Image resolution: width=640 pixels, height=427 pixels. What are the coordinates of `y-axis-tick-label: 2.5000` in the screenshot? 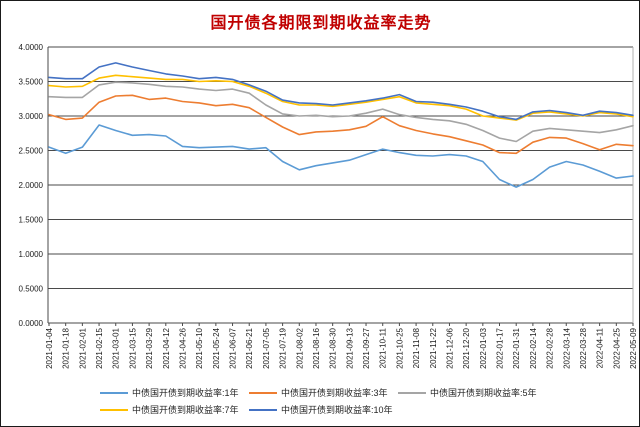 It's located at (31, 151).